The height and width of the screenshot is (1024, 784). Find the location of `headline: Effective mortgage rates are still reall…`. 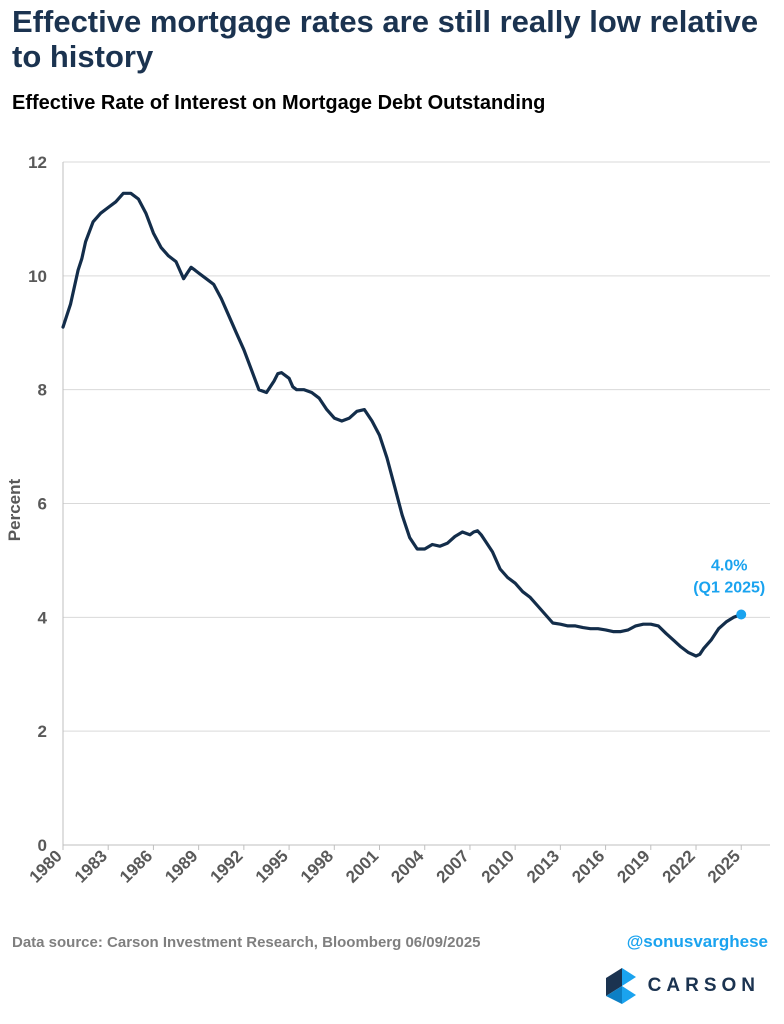

headline: Effective mortgage rates are still reall… is located at coordinates (385, 39).